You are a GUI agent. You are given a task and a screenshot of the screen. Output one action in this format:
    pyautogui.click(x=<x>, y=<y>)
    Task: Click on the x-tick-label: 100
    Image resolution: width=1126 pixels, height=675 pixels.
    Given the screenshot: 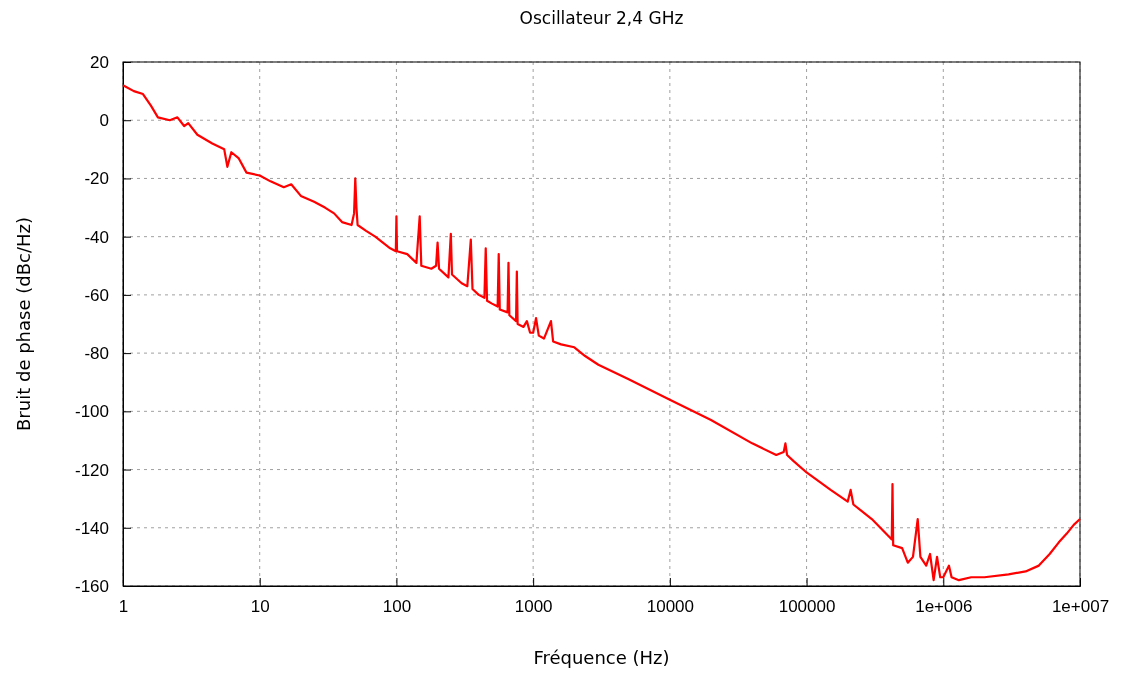 What is the action you would take?
    pyautogui.click(x=397, y=607)
    